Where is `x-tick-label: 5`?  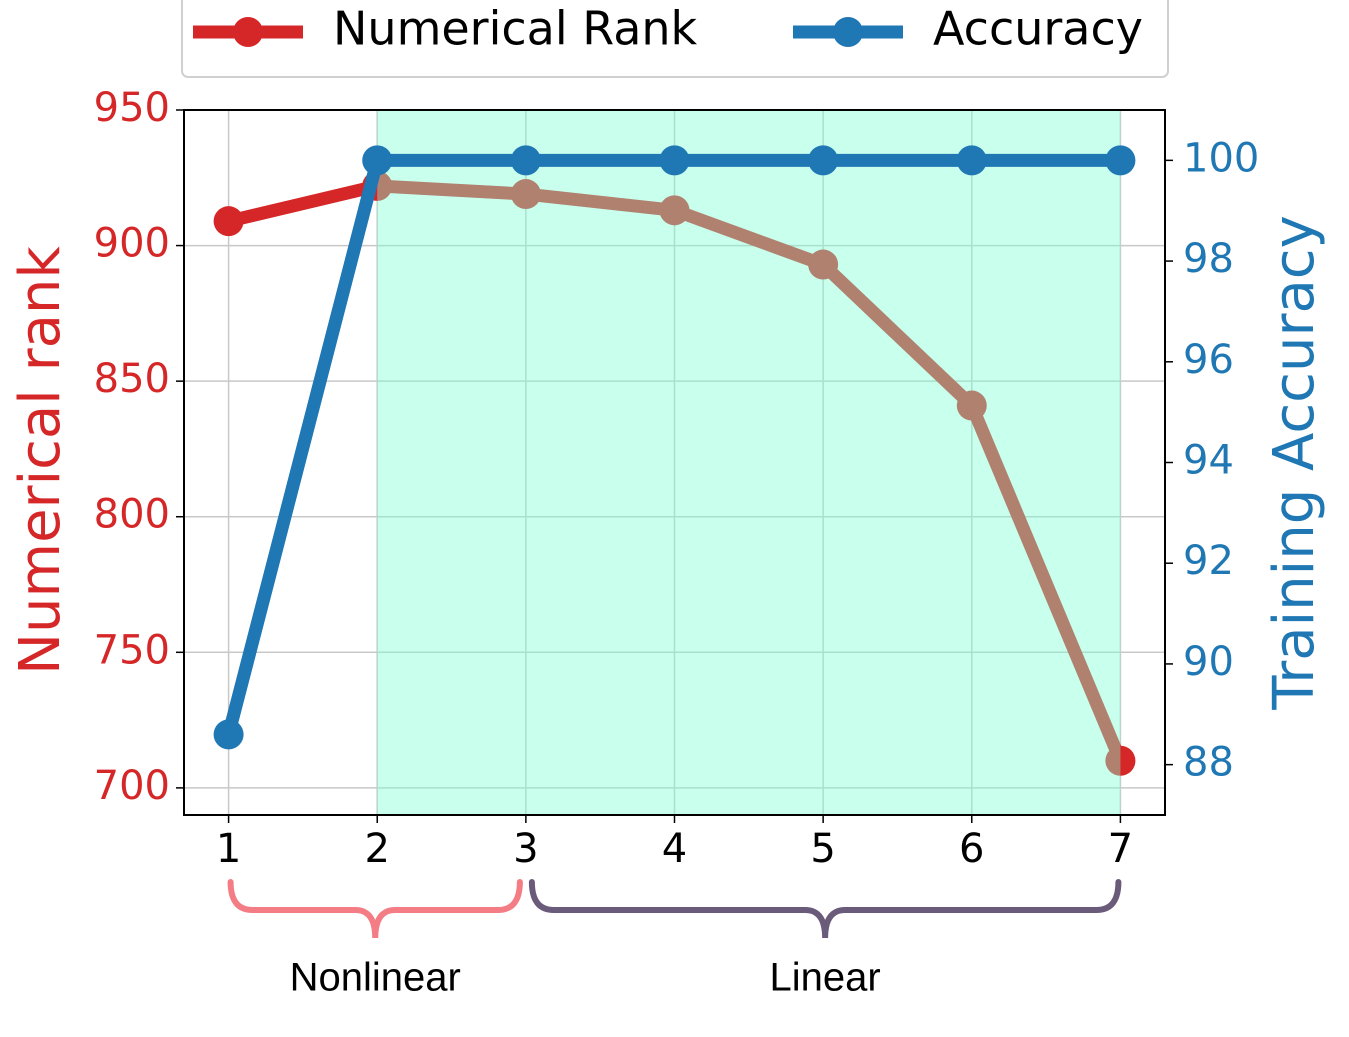 x-tick-label: 5 is located at coordinates (822, 849).